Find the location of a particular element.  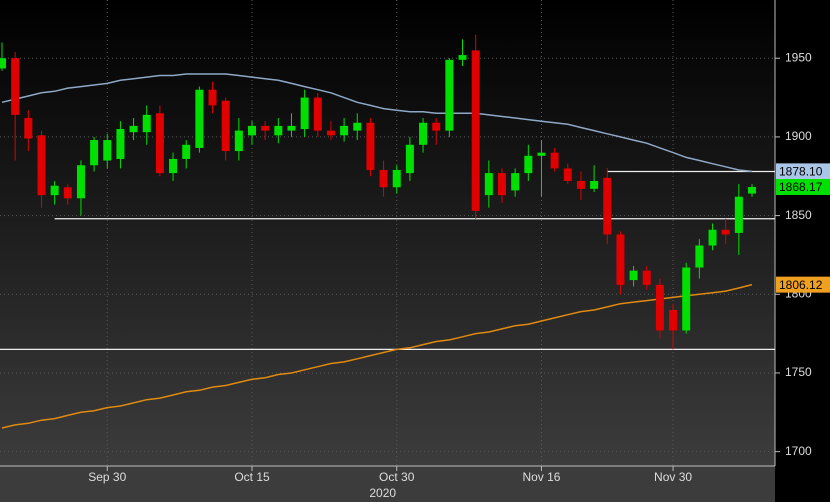

y-axis-area is located at coordinates (802, 251).